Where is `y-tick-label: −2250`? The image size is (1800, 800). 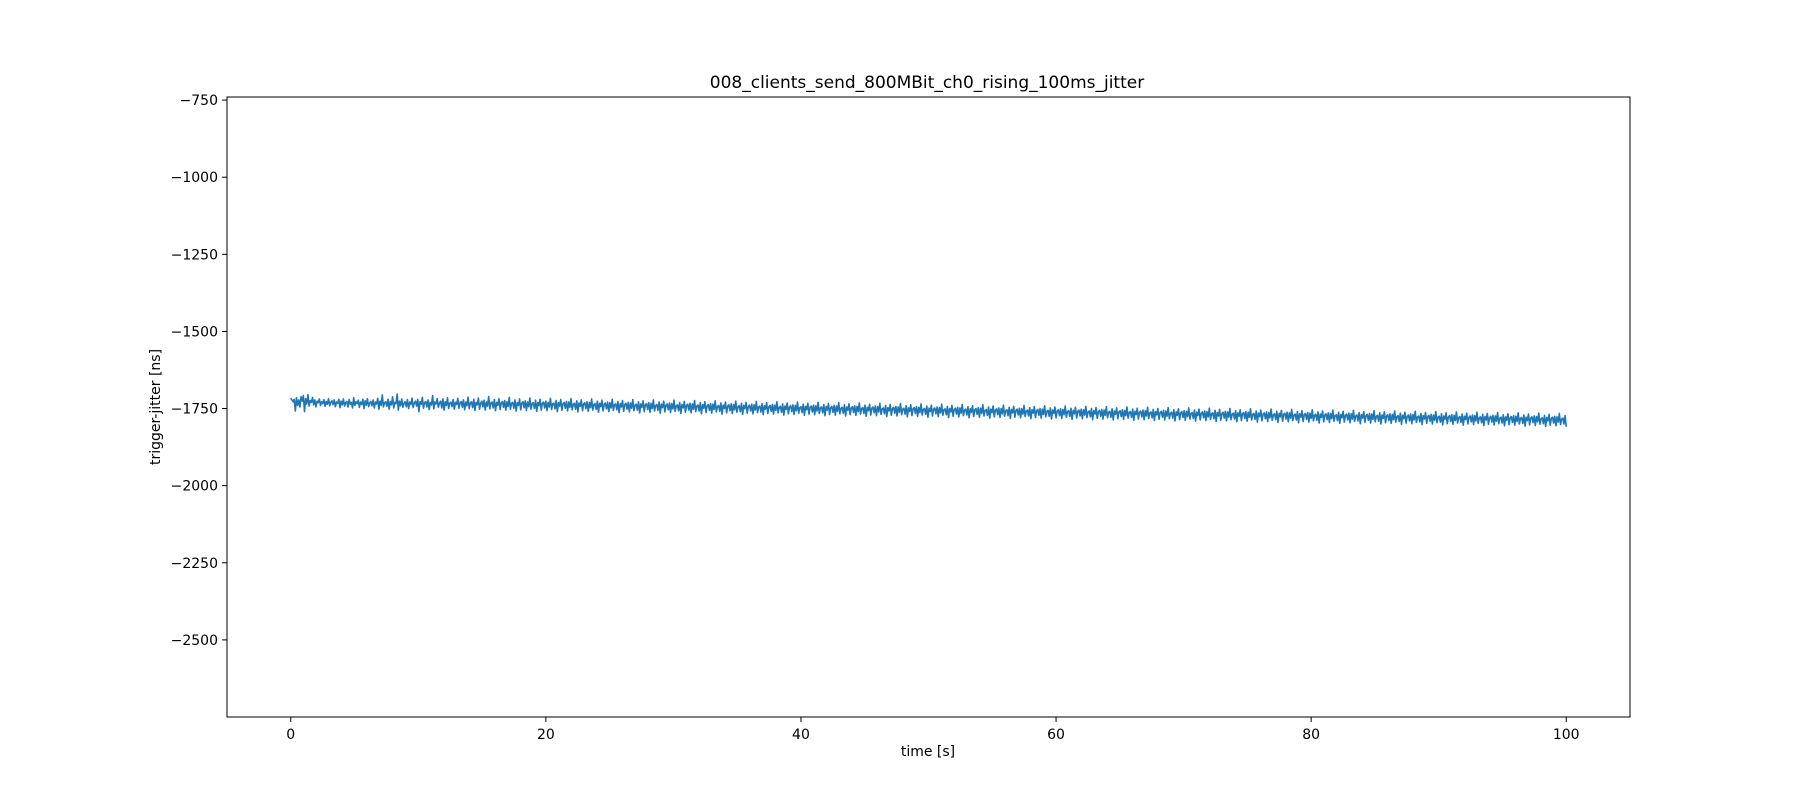 y-tick-label: −2250 is located at coordinates (194, 564).